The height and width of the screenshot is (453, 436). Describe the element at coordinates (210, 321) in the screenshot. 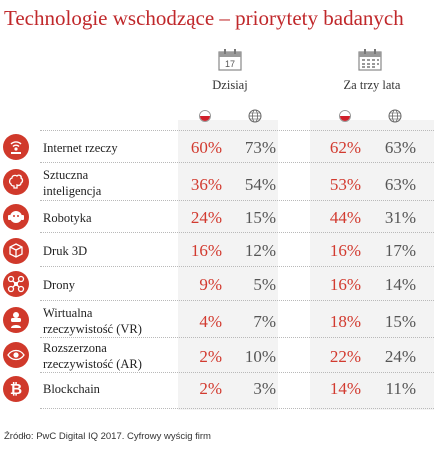

I see `today-poland-value: 4%` at that location.